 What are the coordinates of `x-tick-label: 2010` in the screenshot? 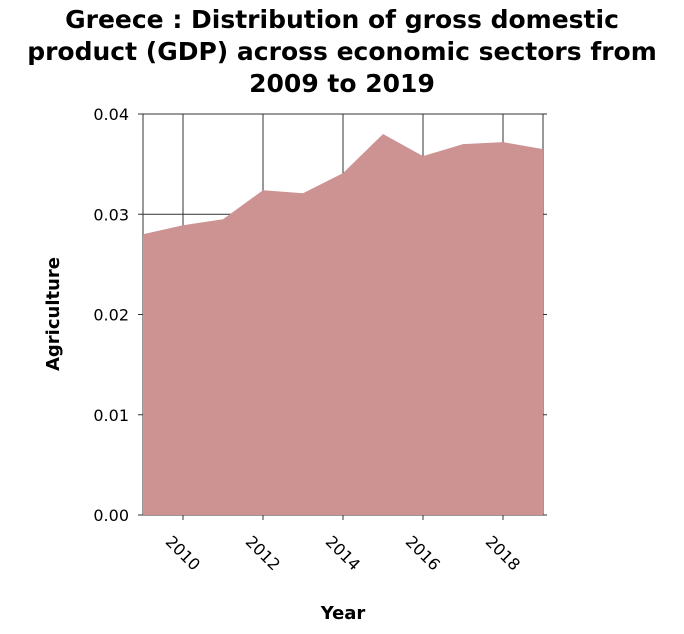 It's located at (183, 553).